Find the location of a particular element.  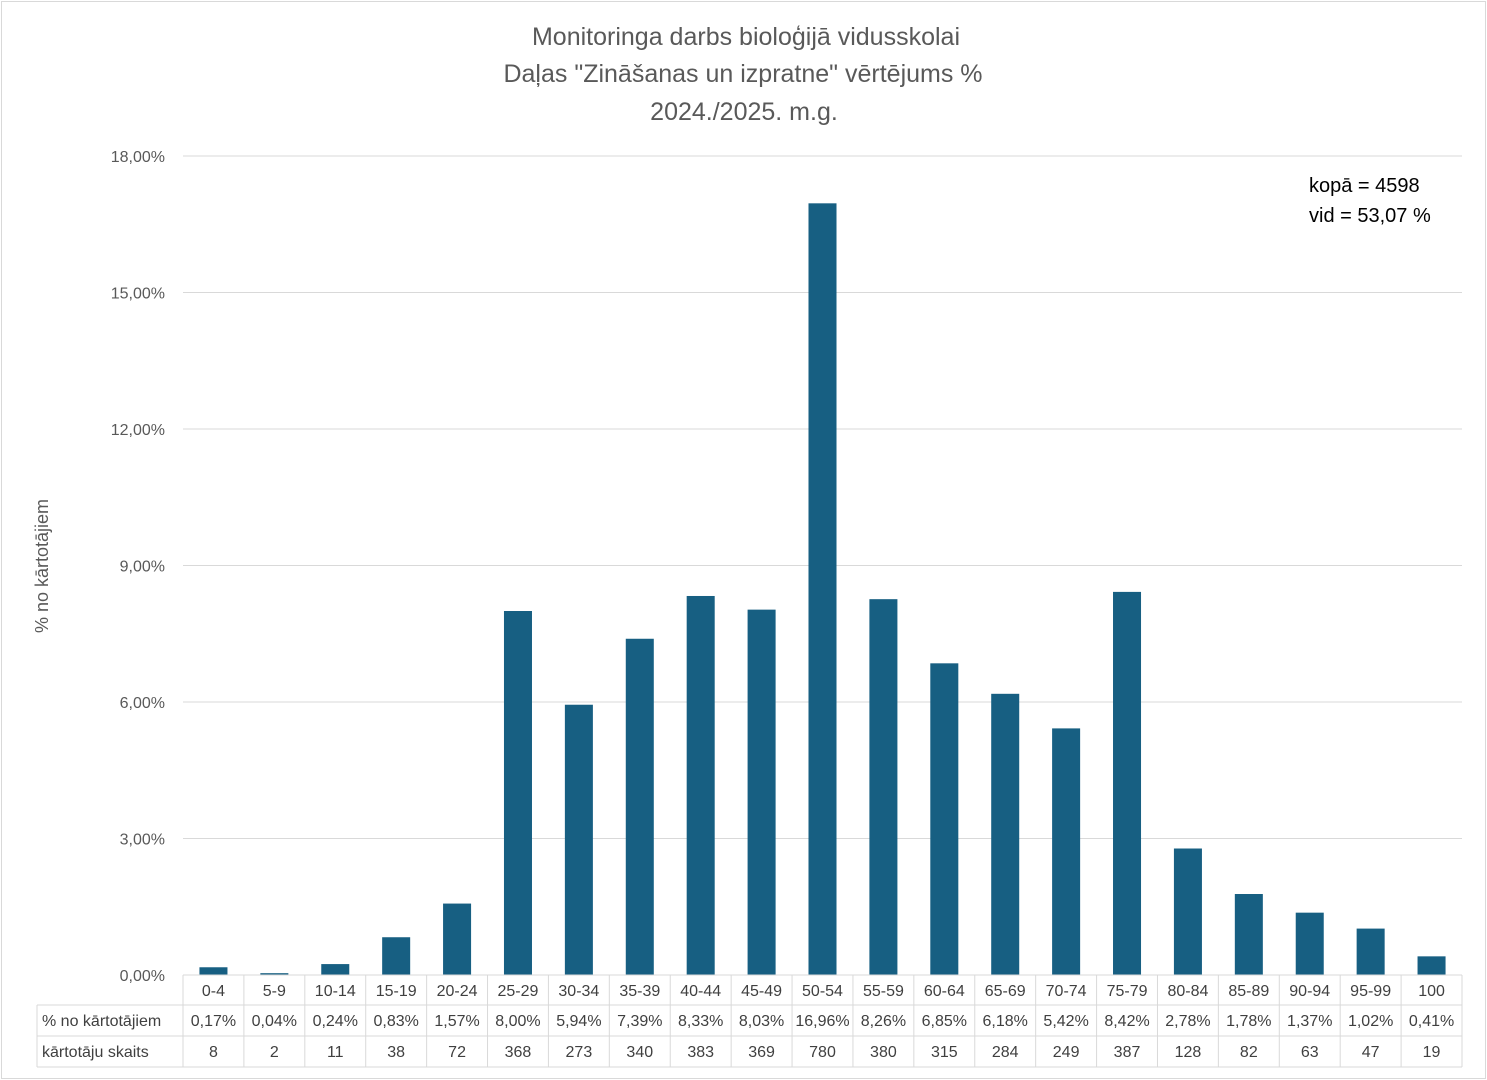

y-tick-label: 3,00% is located at coordinates (142, 840).